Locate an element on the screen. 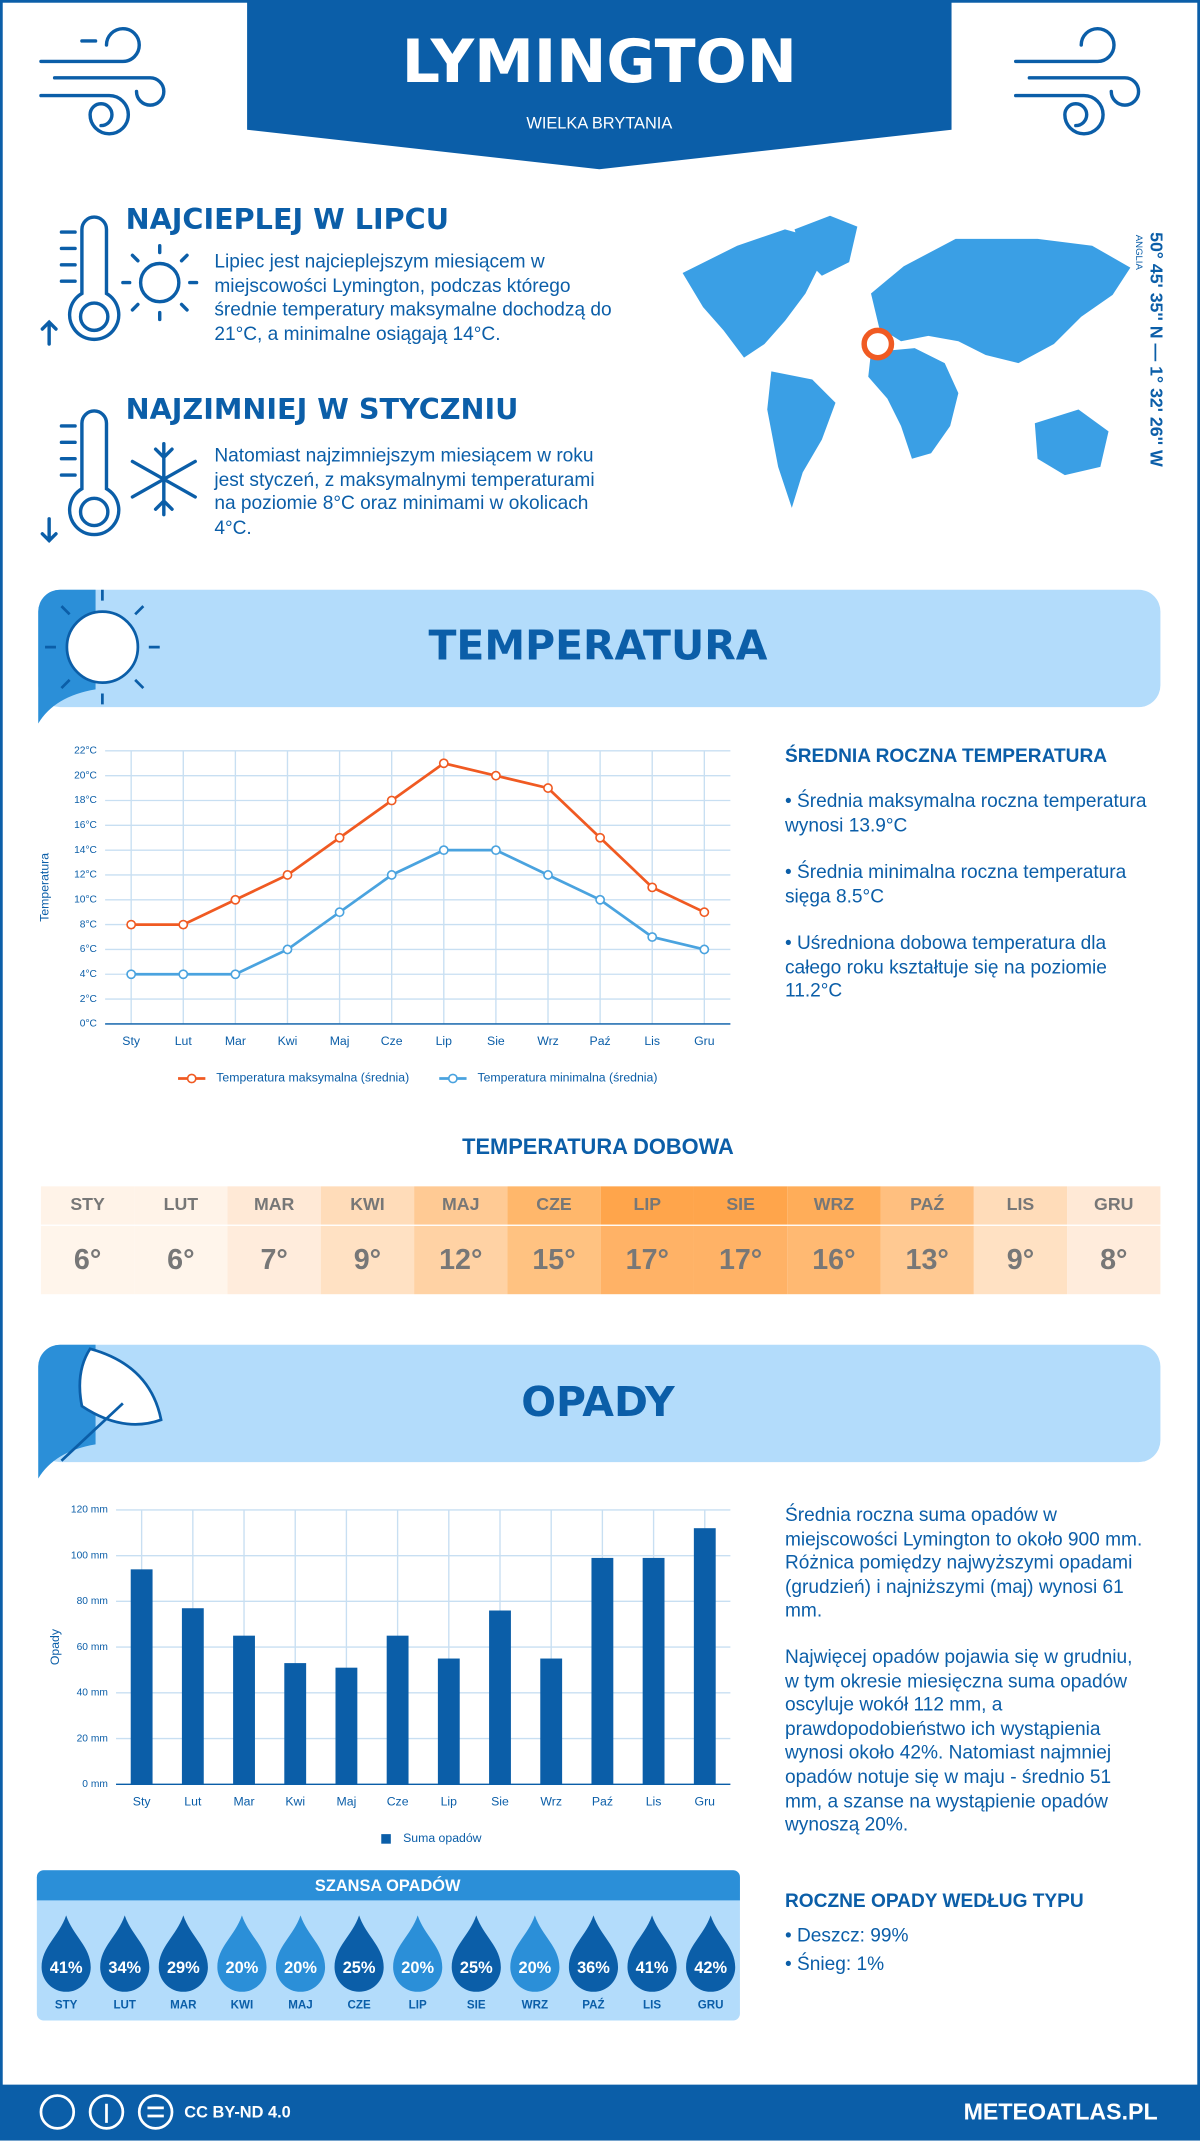  drop-month: SIE is located at coordinates (476, 2005).